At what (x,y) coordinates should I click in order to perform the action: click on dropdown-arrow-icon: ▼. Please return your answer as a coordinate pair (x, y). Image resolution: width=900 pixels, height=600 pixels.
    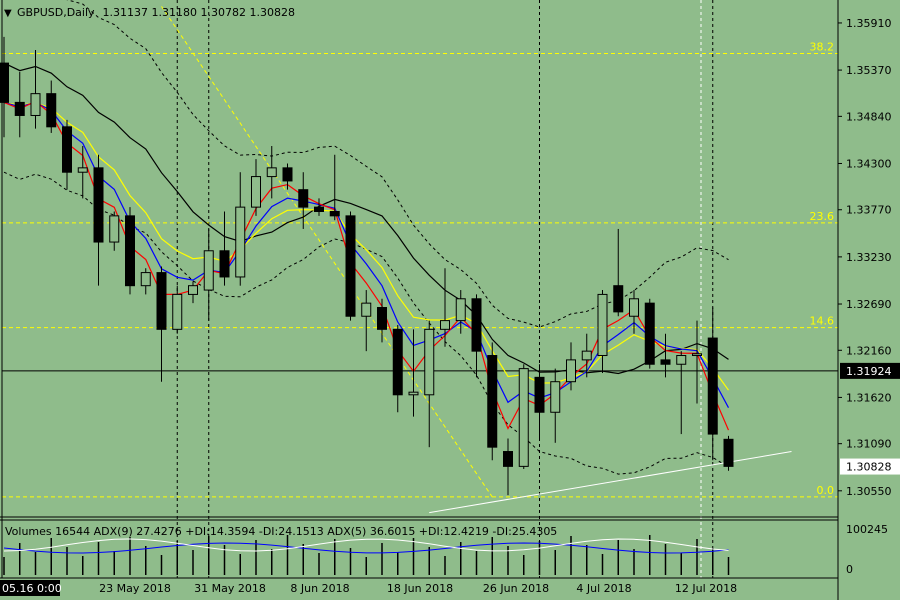
    Looking at the image, I should click on (8, 13).